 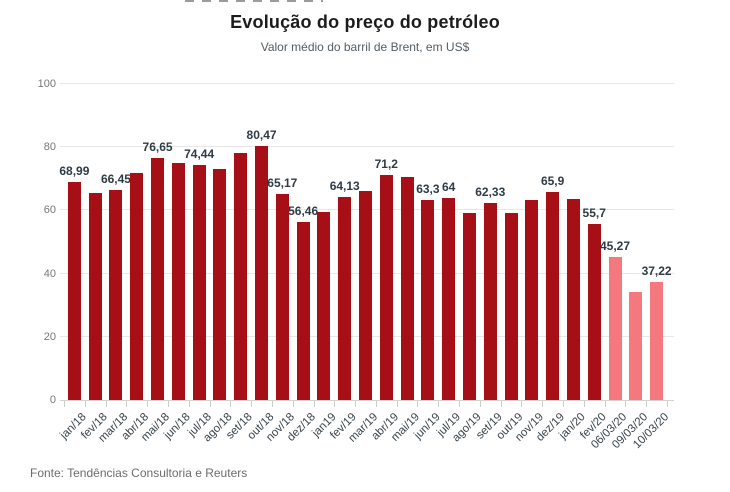 What do you see at coordinates (261, 134) in the screenshot?
I see `bar-value-label: 80,47` at bounding box center [261, 134].